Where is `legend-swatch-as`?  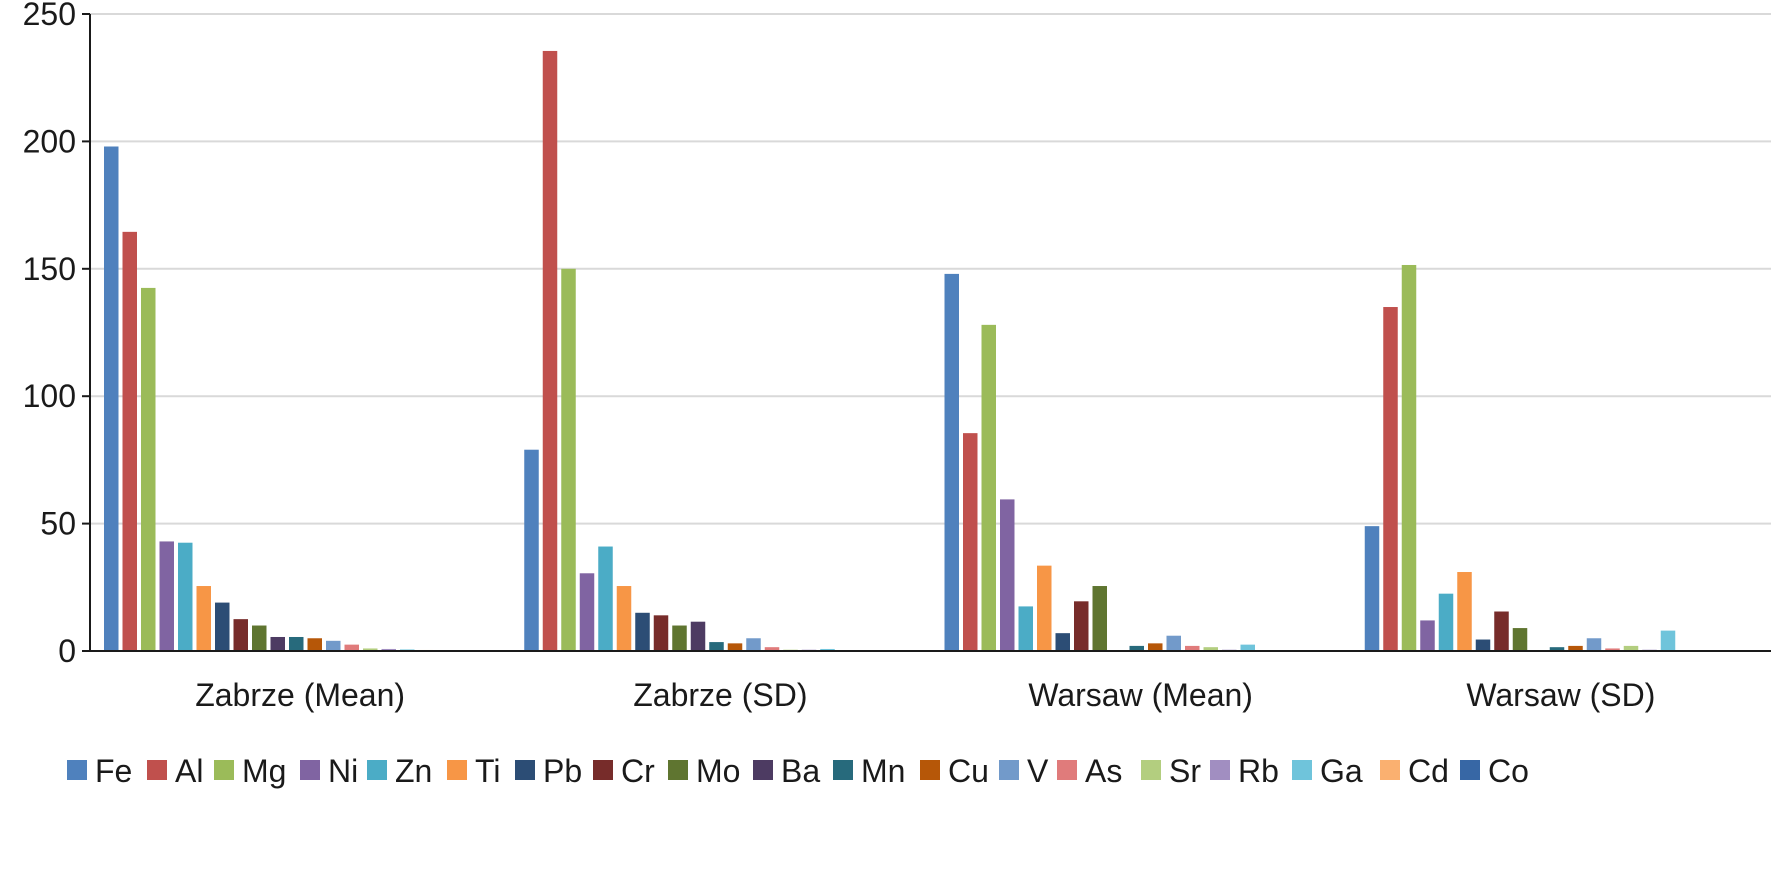 legend-swatch-as is located at coordinates (1067, 770).